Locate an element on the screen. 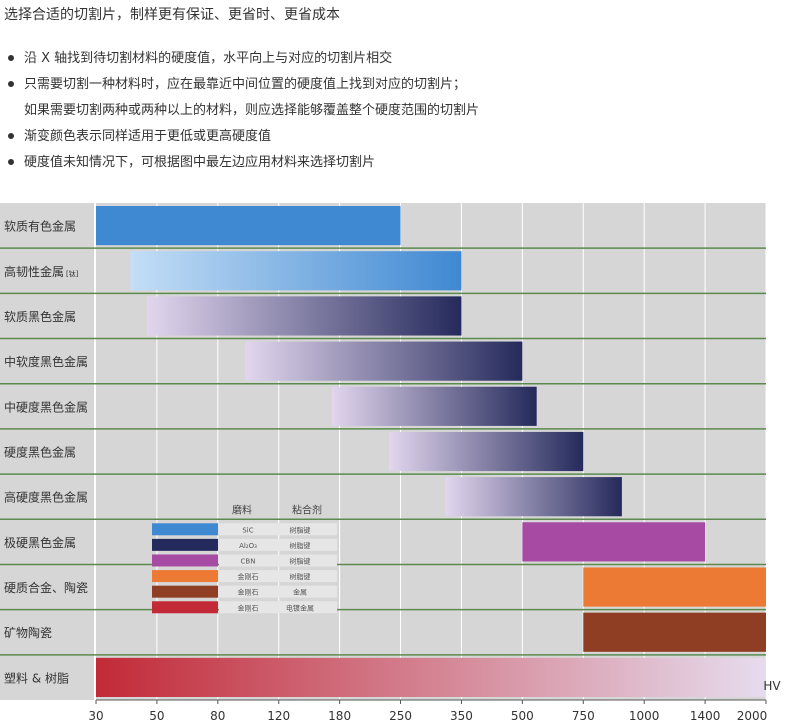 This screenshot has width=790, height=726. x-tick-label: 750 is located at coordinates (583, 716).